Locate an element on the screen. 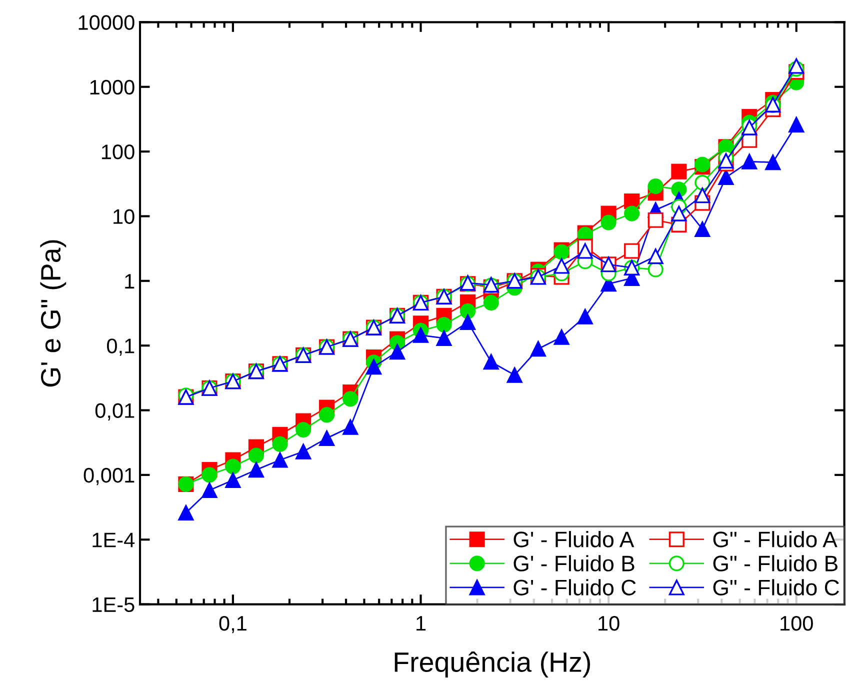 This screenshot has height=693, width=846. x-tick-label: 10 is located at coordinates (609, 623).